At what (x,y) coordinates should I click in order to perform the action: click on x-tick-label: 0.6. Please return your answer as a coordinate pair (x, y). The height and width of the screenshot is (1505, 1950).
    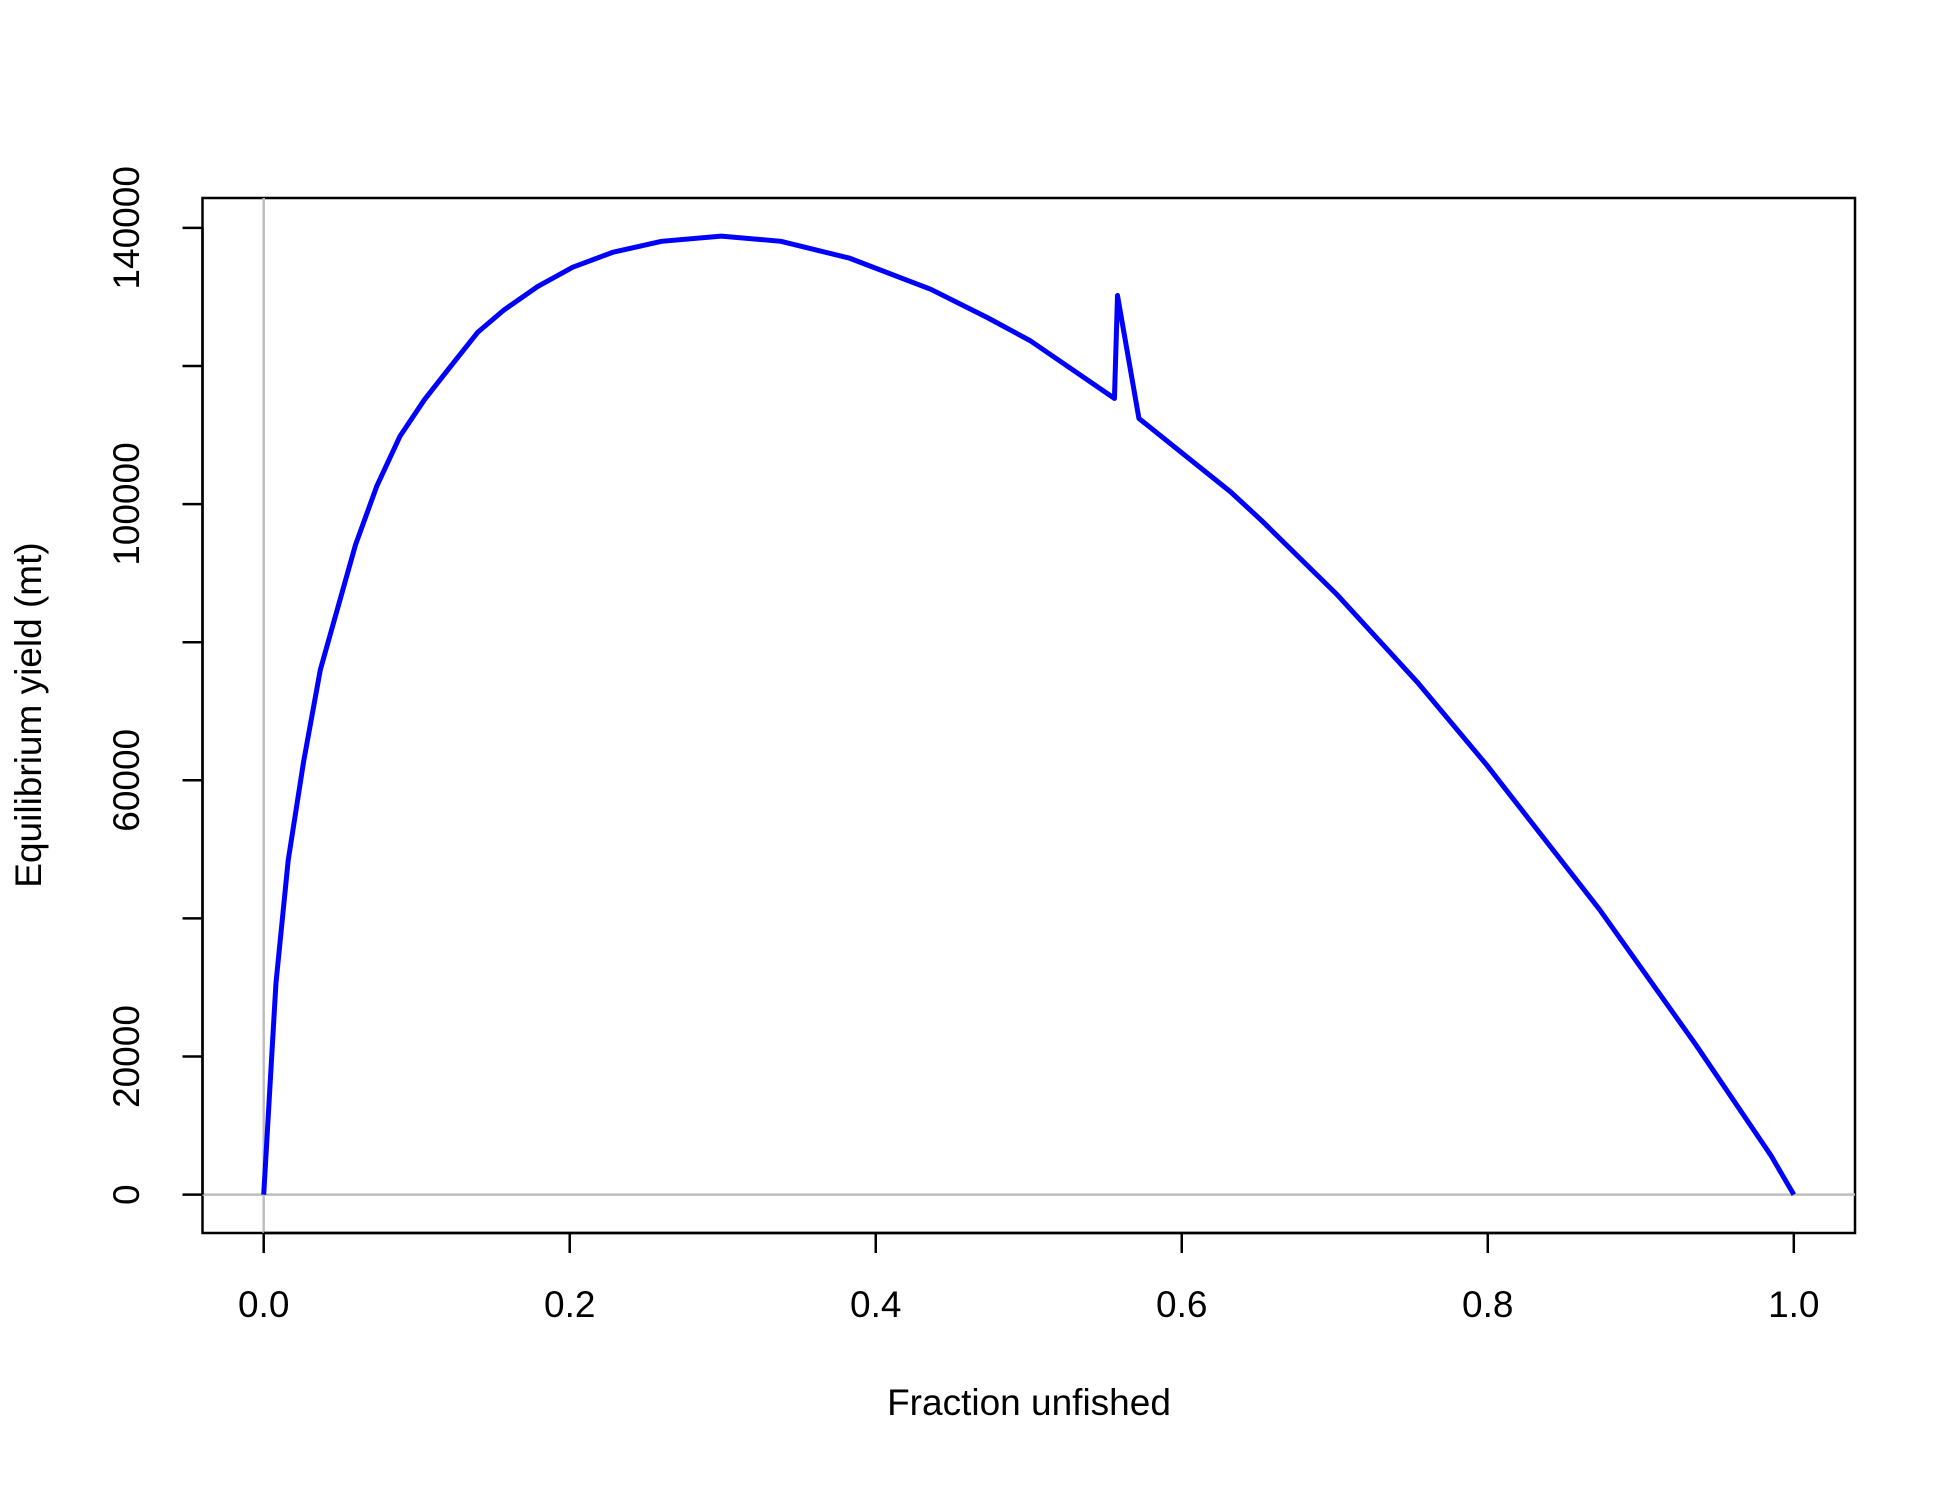
    Looking at the image, I should click on (1181, 1304).